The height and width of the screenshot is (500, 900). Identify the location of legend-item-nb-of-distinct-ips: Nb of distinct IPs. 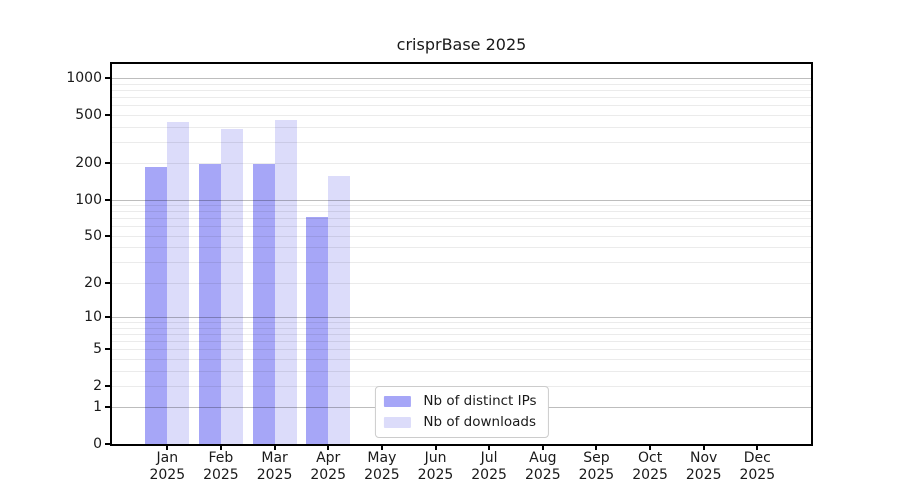
(460, 401).